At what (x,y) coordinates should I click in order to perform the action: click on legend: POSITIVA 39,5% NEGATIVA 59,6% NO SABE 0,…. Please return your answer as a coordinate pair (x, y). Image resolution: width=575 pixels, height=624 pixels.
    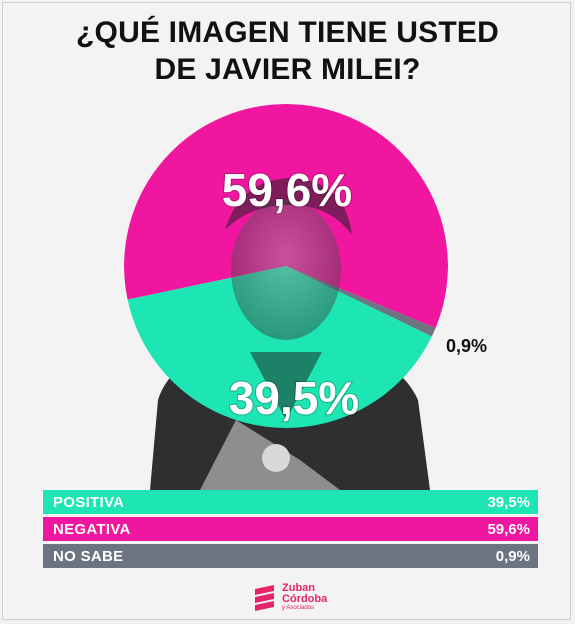
    Looking at the image, I should click on (290, 530).